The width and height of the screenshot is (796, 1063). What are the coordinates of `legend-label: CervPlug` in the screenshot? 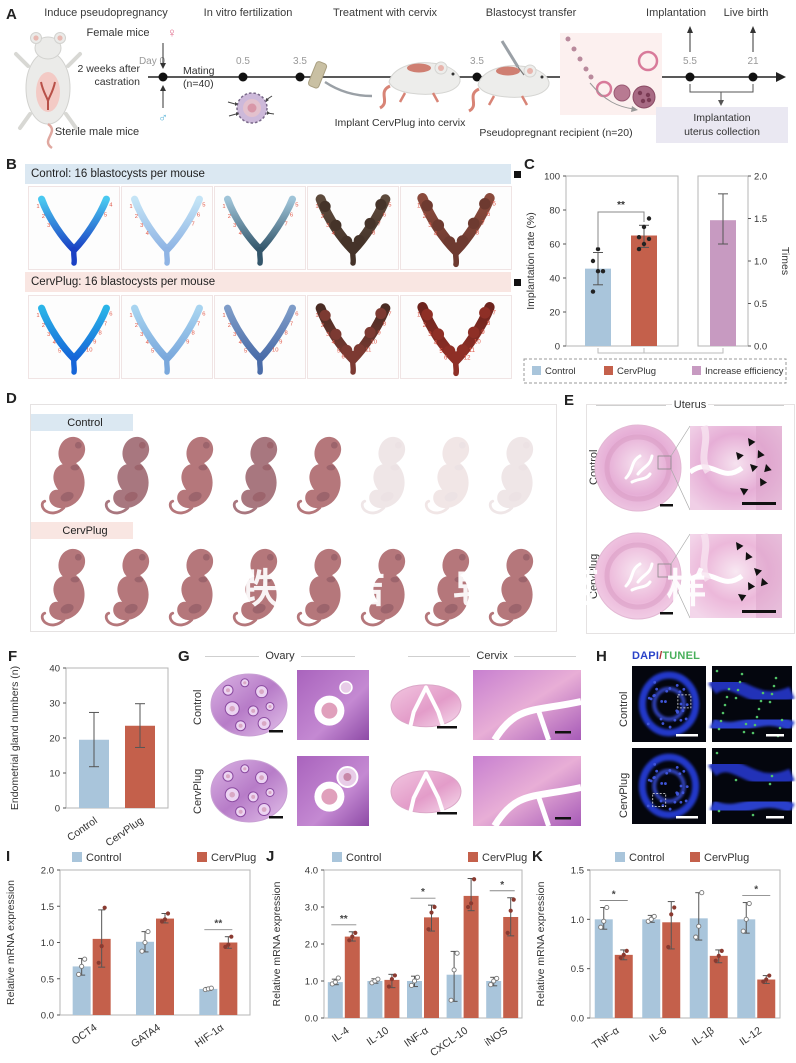 It's located at (233, 858).